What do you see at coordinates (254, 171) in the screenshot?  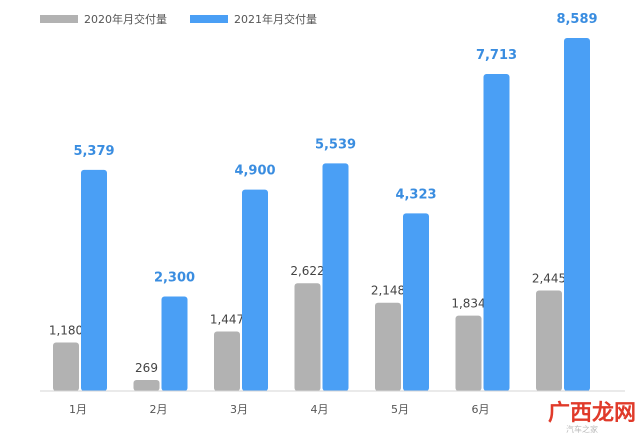 I see `bar-value-label-1-2: 4,900` at bounding box center [254, 171].